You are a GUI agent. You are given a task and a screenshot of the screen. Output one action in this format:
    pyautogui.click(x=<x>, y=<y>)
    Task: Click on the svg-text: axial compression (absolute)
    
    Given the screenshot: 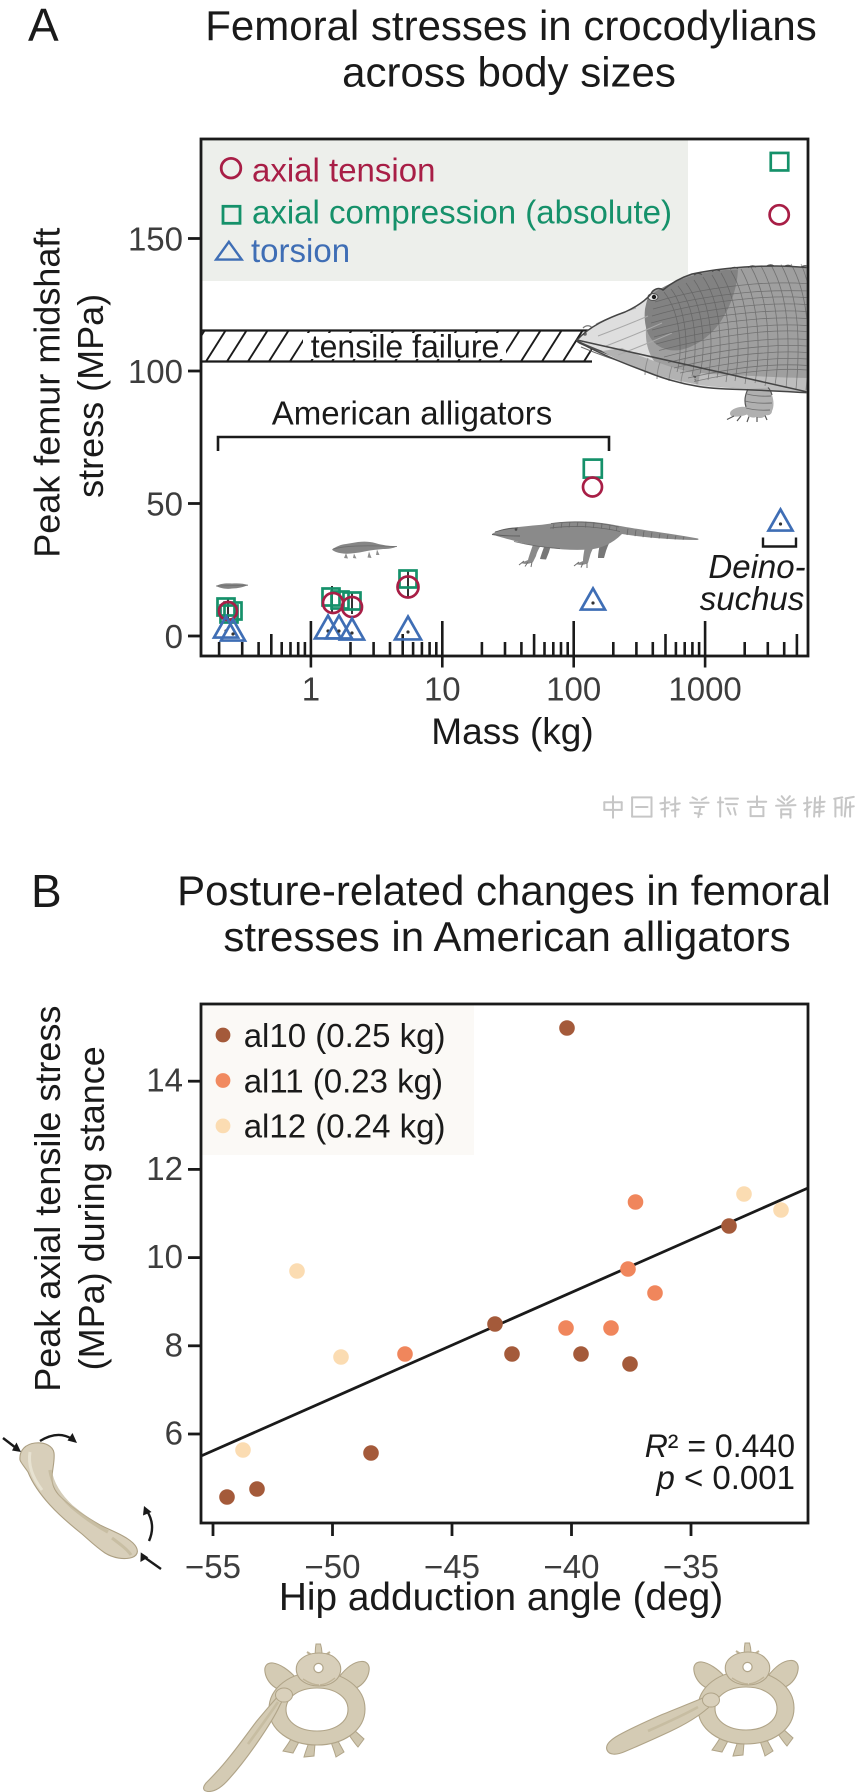 What is the action you would take?
    pyautogui.click(x=462, y=212)
    